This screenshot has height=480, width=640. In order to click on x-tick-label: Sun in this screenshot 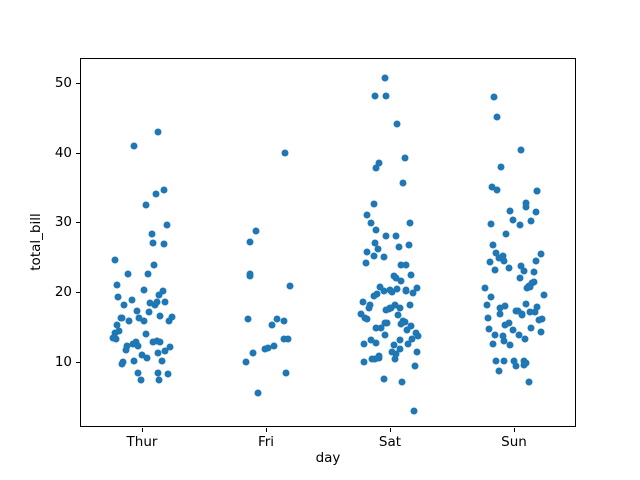, I will do `click(514, 442)`.